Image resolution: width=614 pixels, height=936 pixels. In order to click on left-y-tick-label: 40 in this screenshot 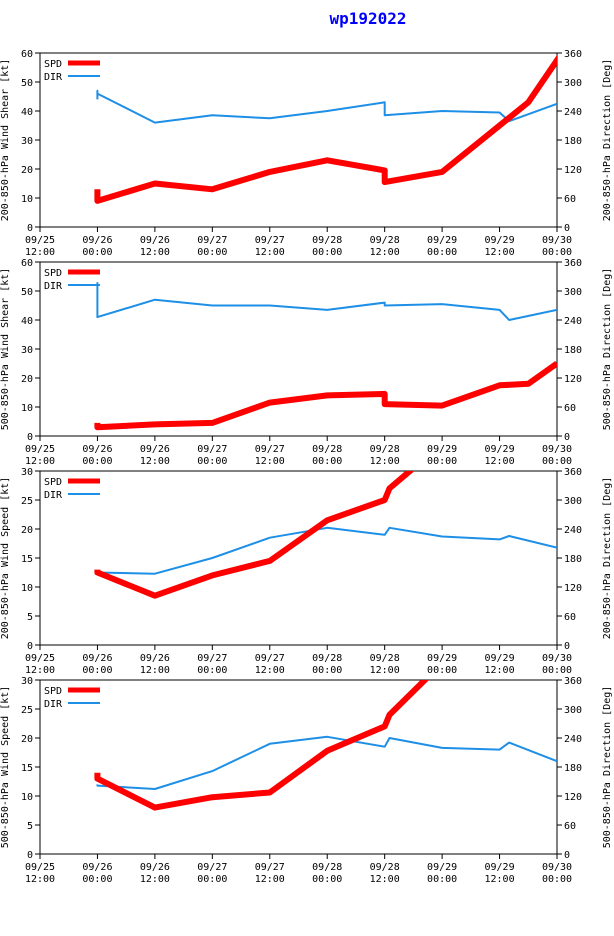, I will do `click(27, 112)`.